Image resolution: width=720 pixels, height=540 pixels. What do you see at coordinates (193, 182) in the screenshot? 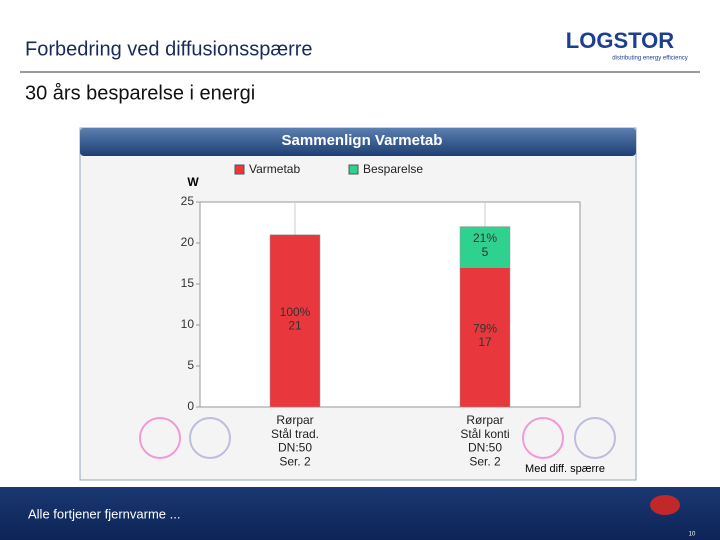
I see `y-axis-label: W` at bounding box center [193, 182].